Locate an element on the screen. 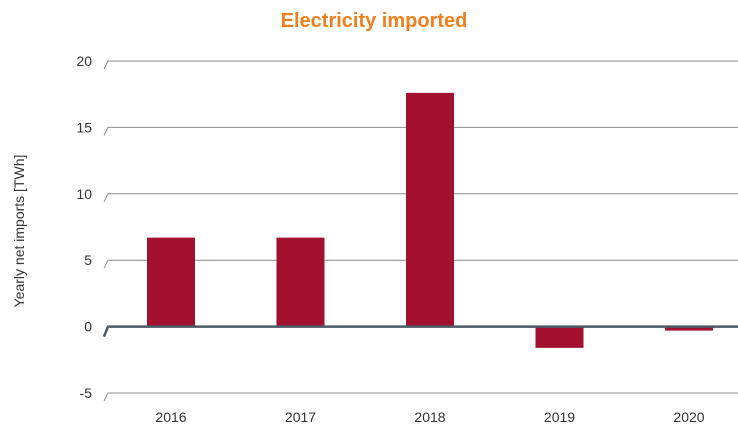 The width and height of the screenshot is (738, 426). y-tick-label: 10 is located at coordinates (84, 194).